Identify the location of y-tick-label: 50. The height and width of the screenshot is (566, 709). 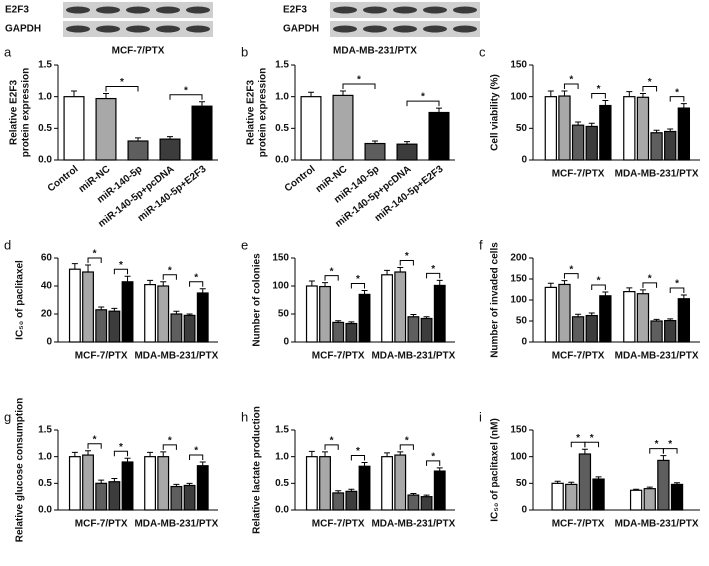
(522, 483).